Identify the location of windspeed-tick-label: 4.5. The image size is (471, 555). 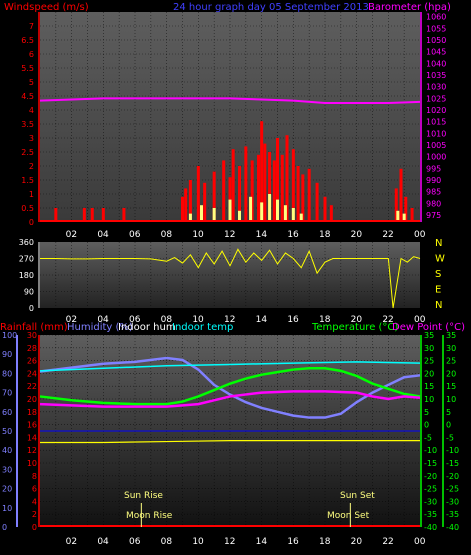
(27, 96).